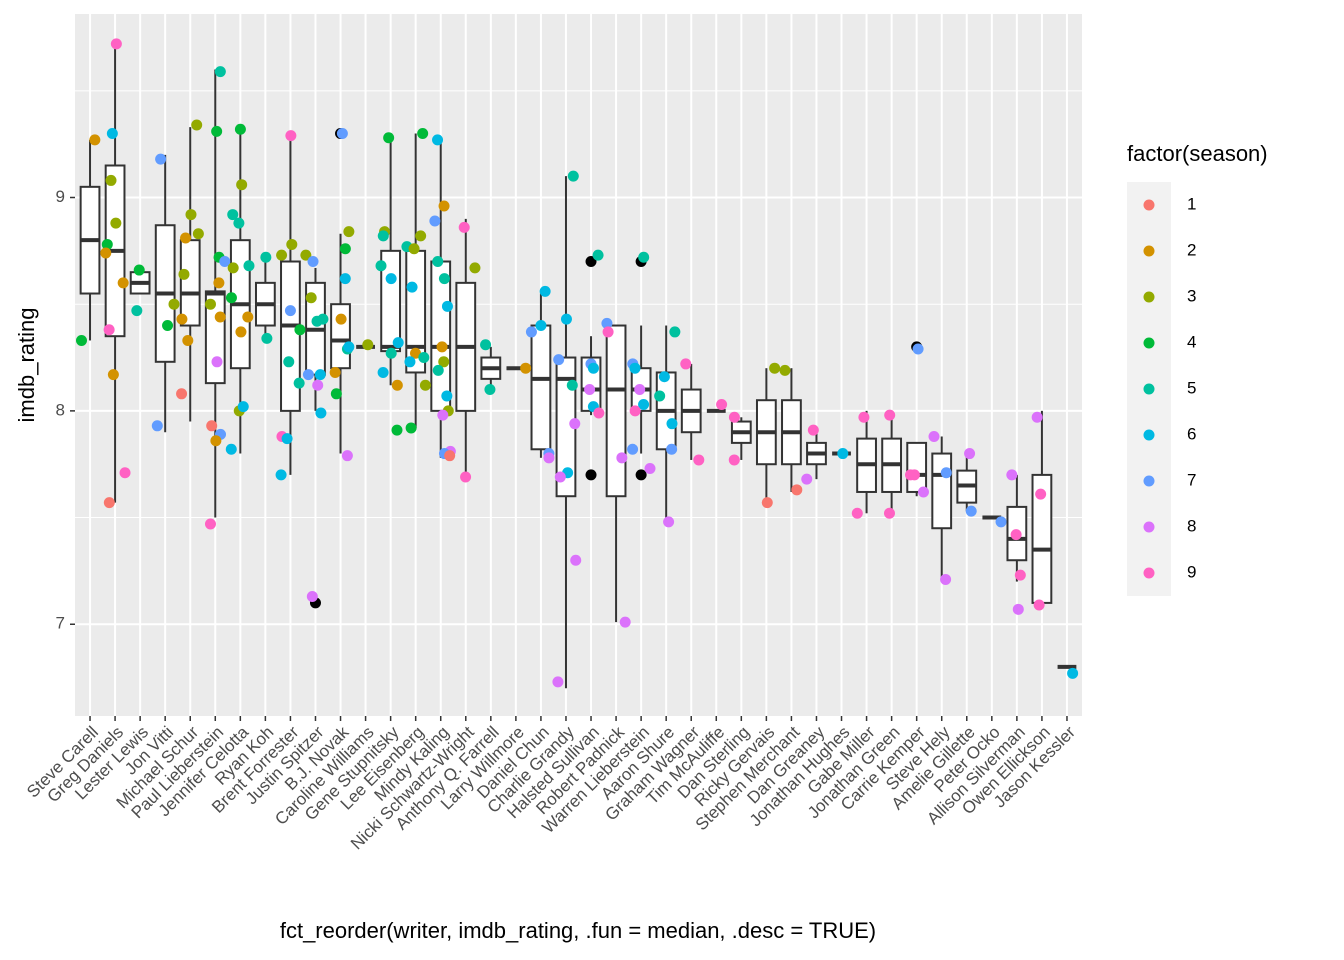 The height and width of the screenshot is (960, 1344). What do you see at coordinates (1191, 249) in the screenshot?
I see `legend-label: 2` at bounding box center [1191, 249].